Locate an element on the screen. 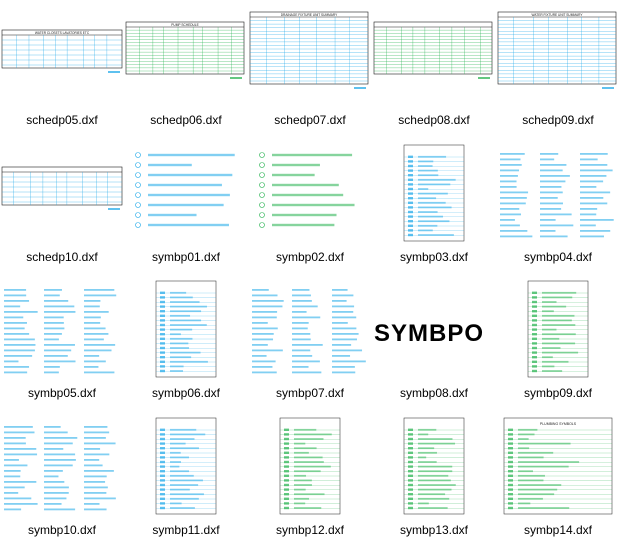 The image size is (621, 550). svg-text: WATER CLOSETS LAVATORIES ETC is located at coordinates (62, 33).